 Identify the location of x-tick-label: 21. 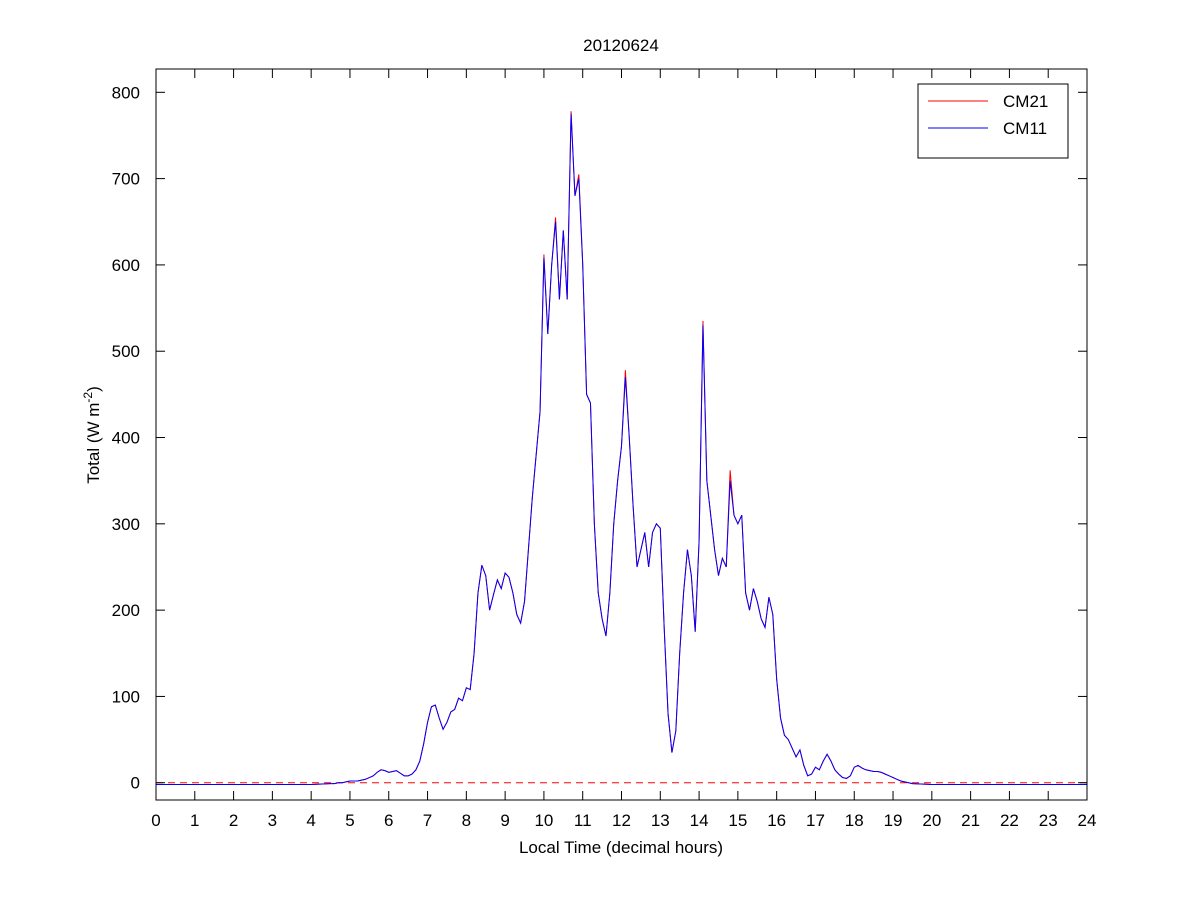
(970, 820).